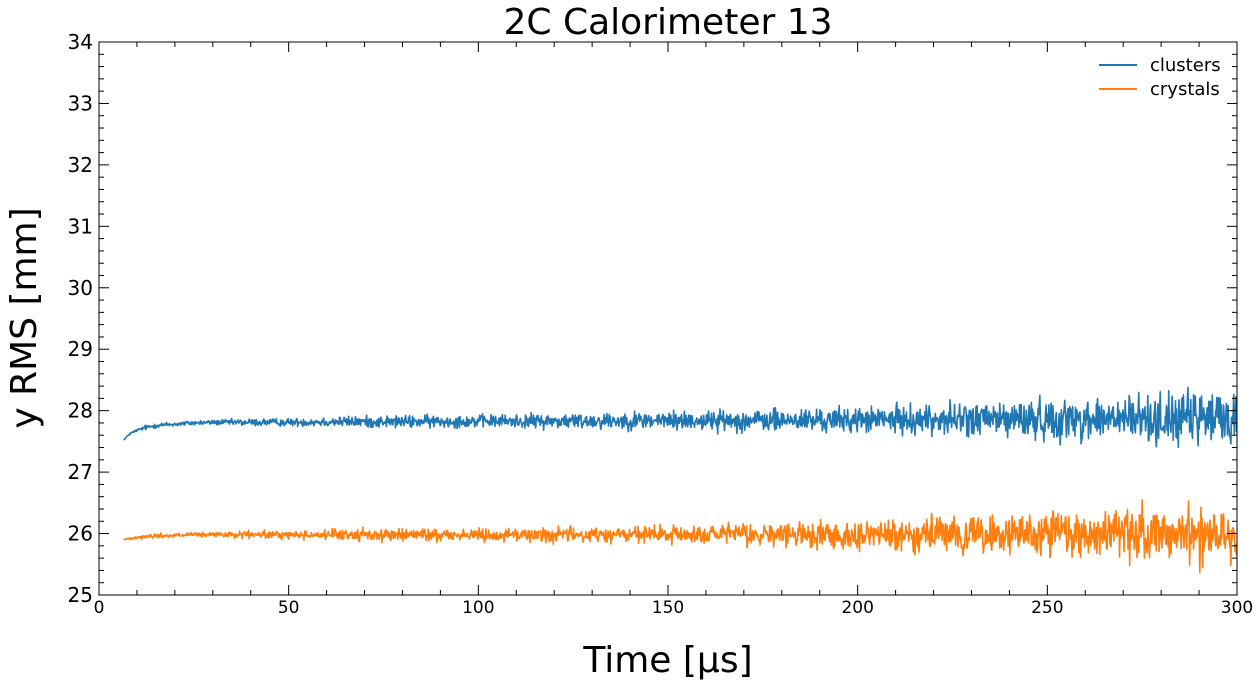  I want to click on x-tick-label: 300, so click(1237, 608).